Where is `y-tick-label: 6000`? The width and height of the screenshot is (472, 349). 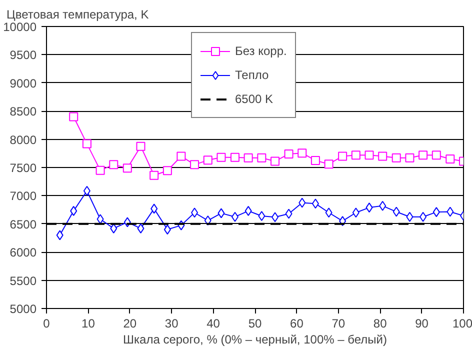 y-tick-label: 6000 is located at coordinates (23, 253).